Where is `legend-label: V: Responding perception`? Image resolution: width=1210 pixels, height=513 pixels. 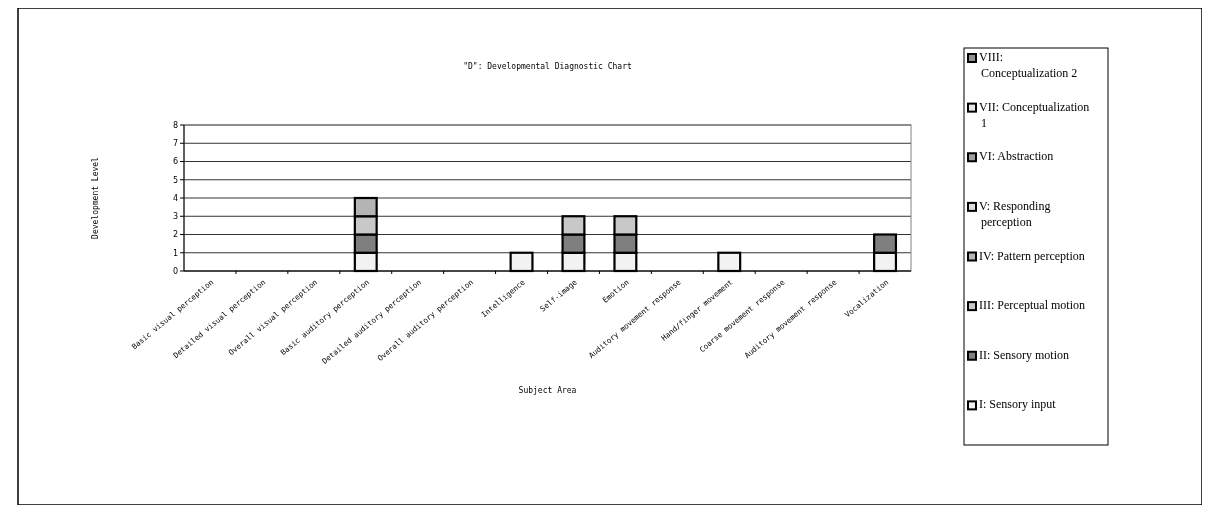
legend-label: V: Responding perception is located at coordinates (1015, 213).